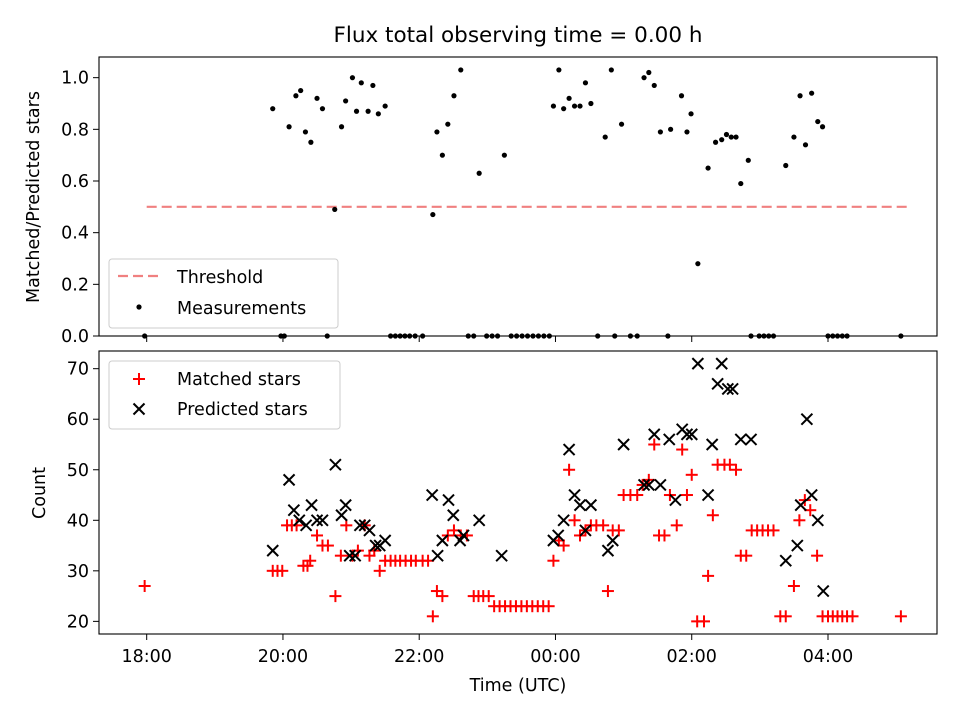 The height and width of the screenshot is (720, 960). What do you see at coordinates (555, 657) in the screenshot?
I see `time-x-tick-label: 00:00` at bounding box center [555, 657].